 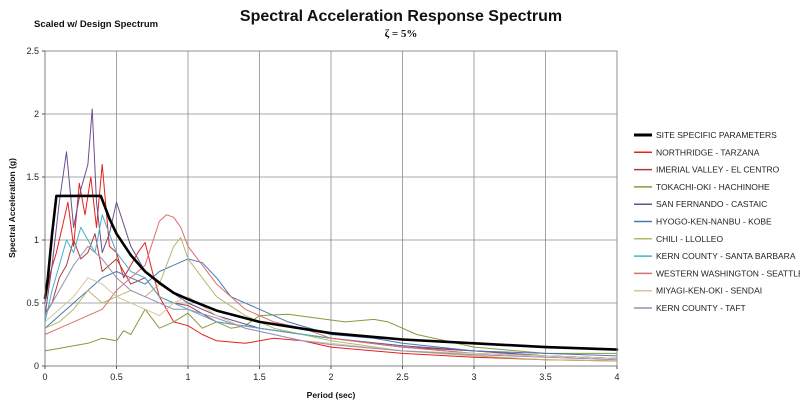 I want to click on x-tick-label: 0.5, so click(x=116, y=377).